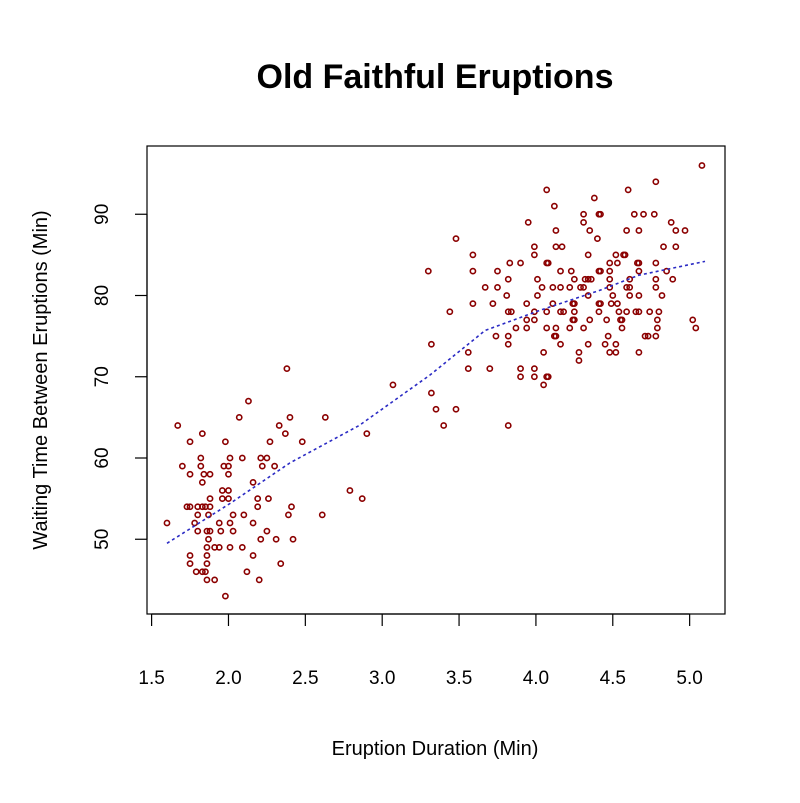 This screenshot has height=803, width=800. I want to click on y-tick-label: 80, so click(102, 295).